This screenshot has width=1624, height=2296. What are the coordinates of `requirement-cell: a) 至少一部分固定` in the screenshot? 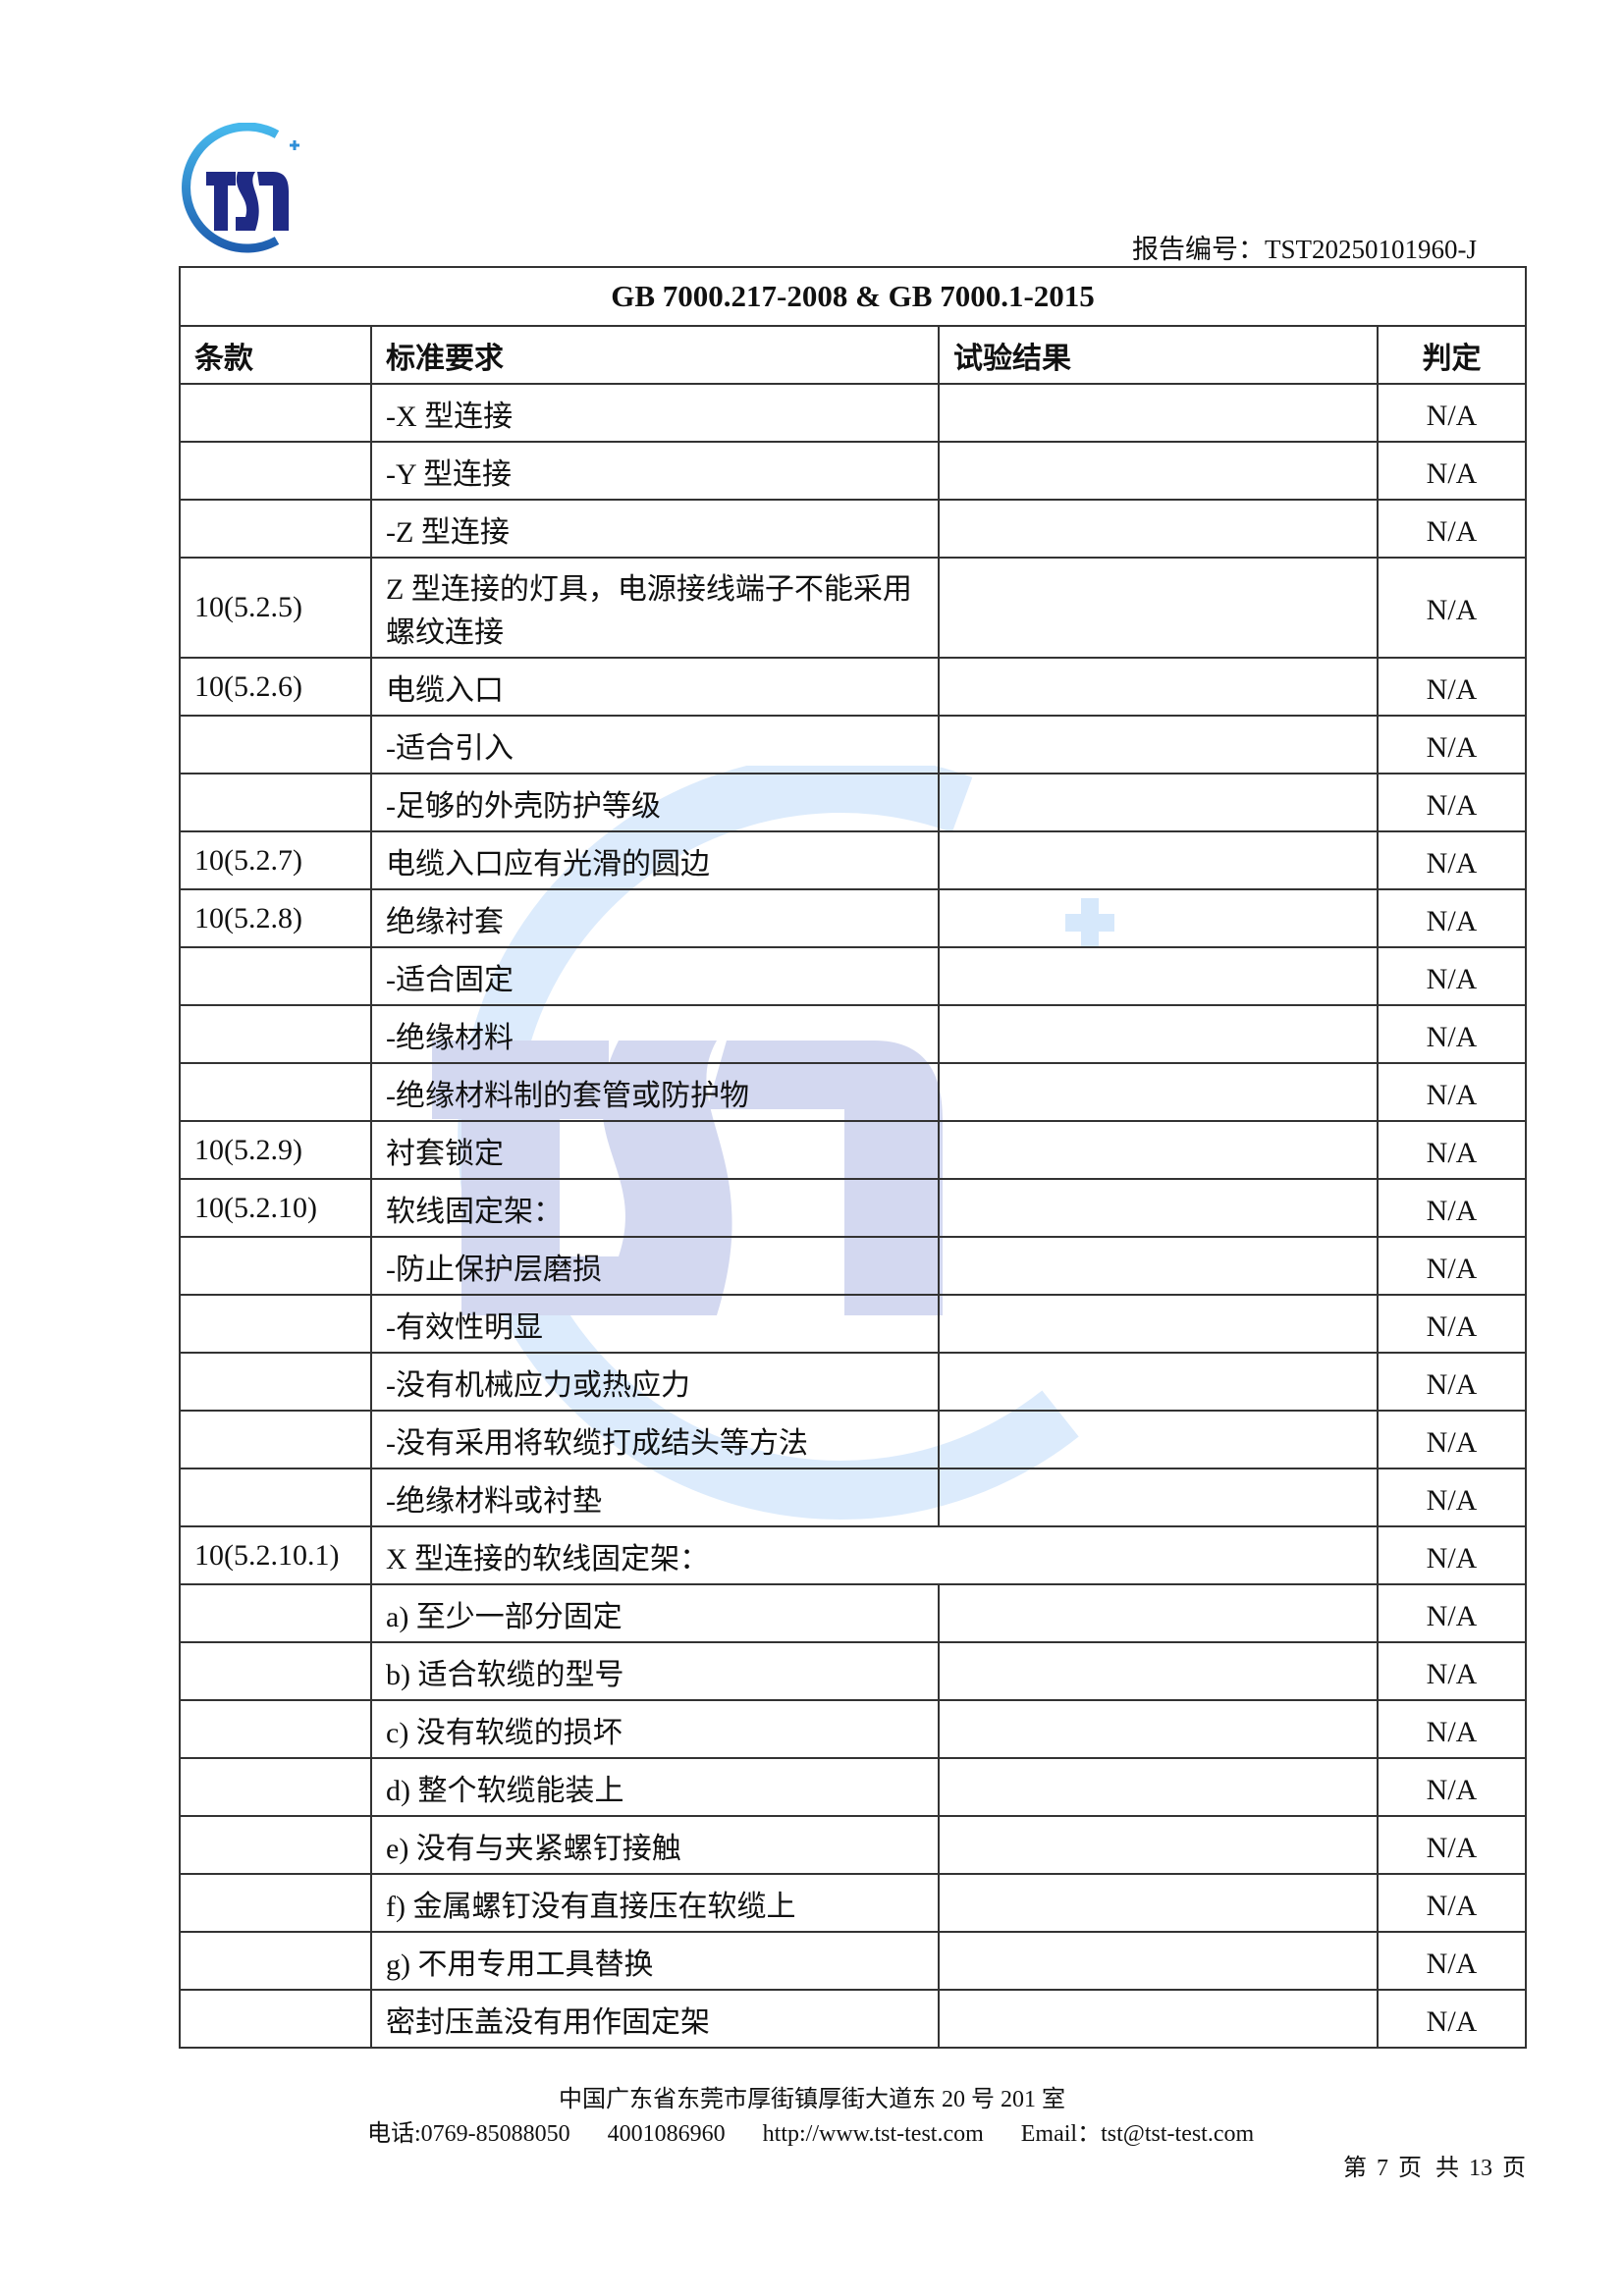 It's located at (655, 1613).